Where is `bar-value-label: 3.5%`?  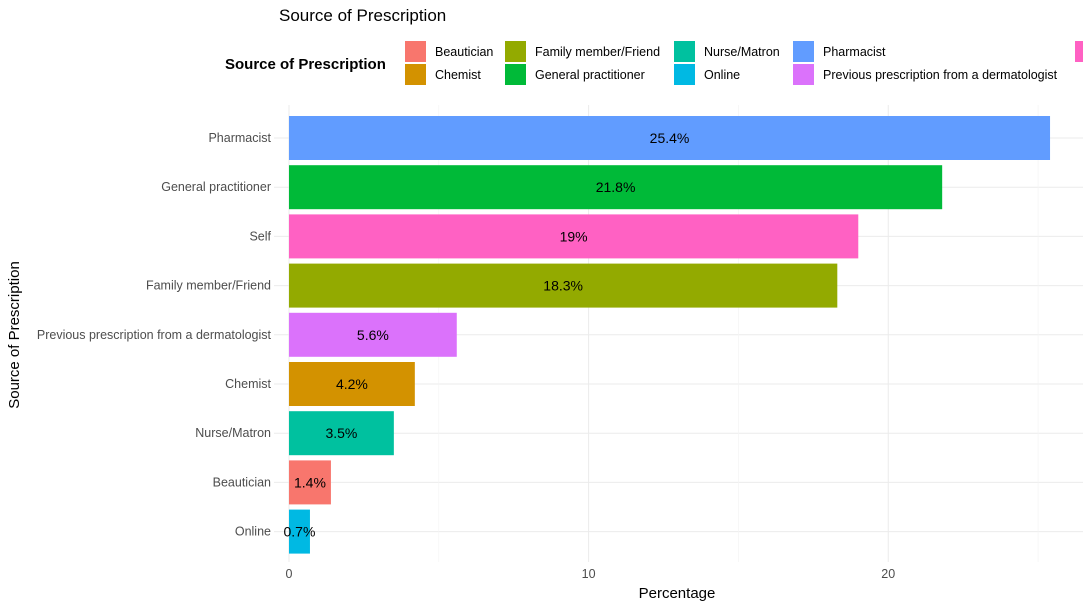 bar-value-label: 3.5% is located at coordinates (341, 433).